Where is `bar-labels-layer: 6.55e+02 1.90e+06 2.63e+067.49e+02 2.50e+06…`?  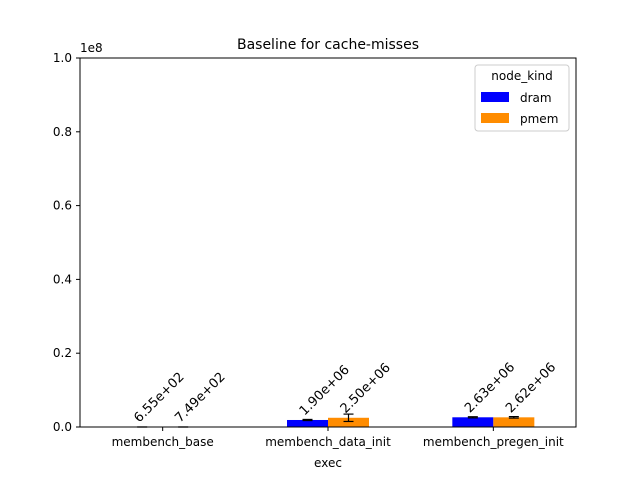 bar-labels-layer: 6.55e+02 1.90e+06 2.63e+067.49e+02 2.50e+06… is located at coordinates (345, 393).